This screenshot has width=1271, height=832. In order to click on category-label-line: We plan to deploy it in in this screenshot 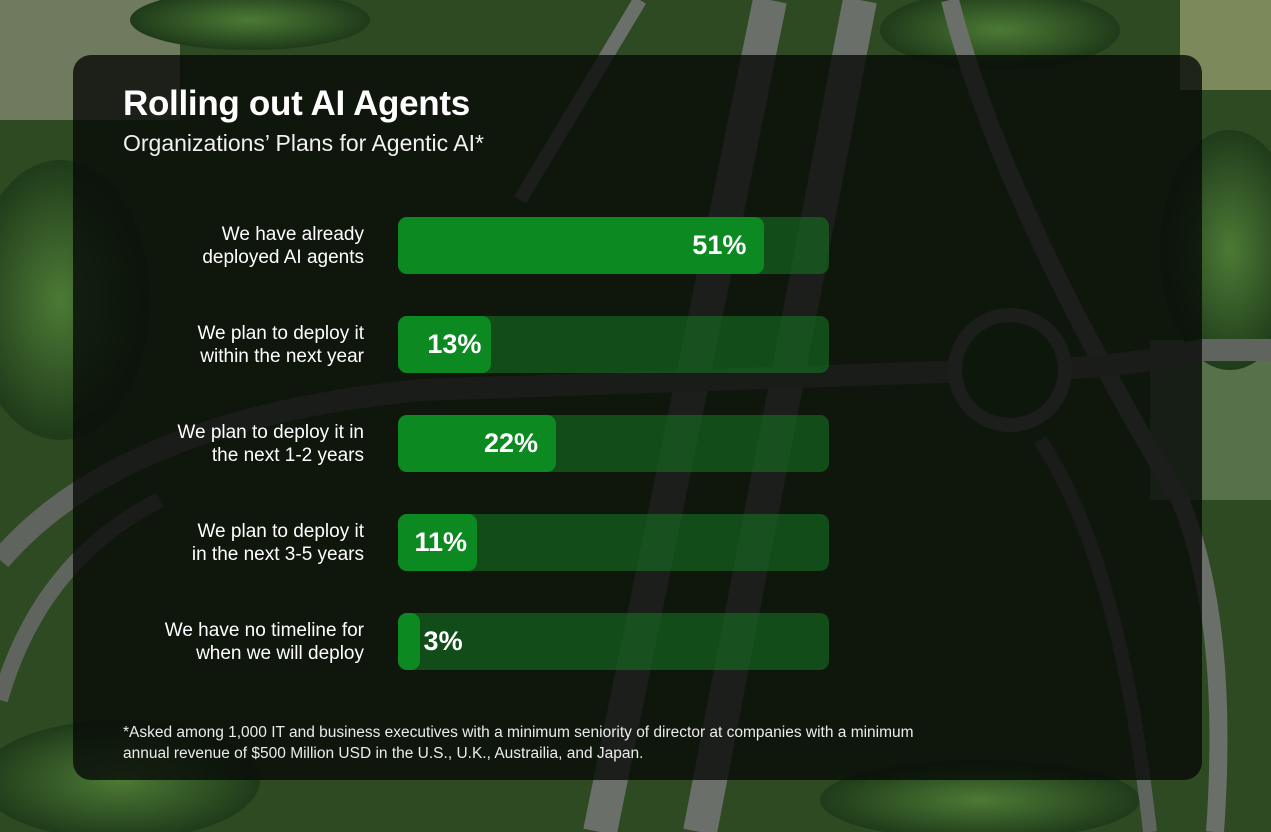, I will do `click(270, 432)`.